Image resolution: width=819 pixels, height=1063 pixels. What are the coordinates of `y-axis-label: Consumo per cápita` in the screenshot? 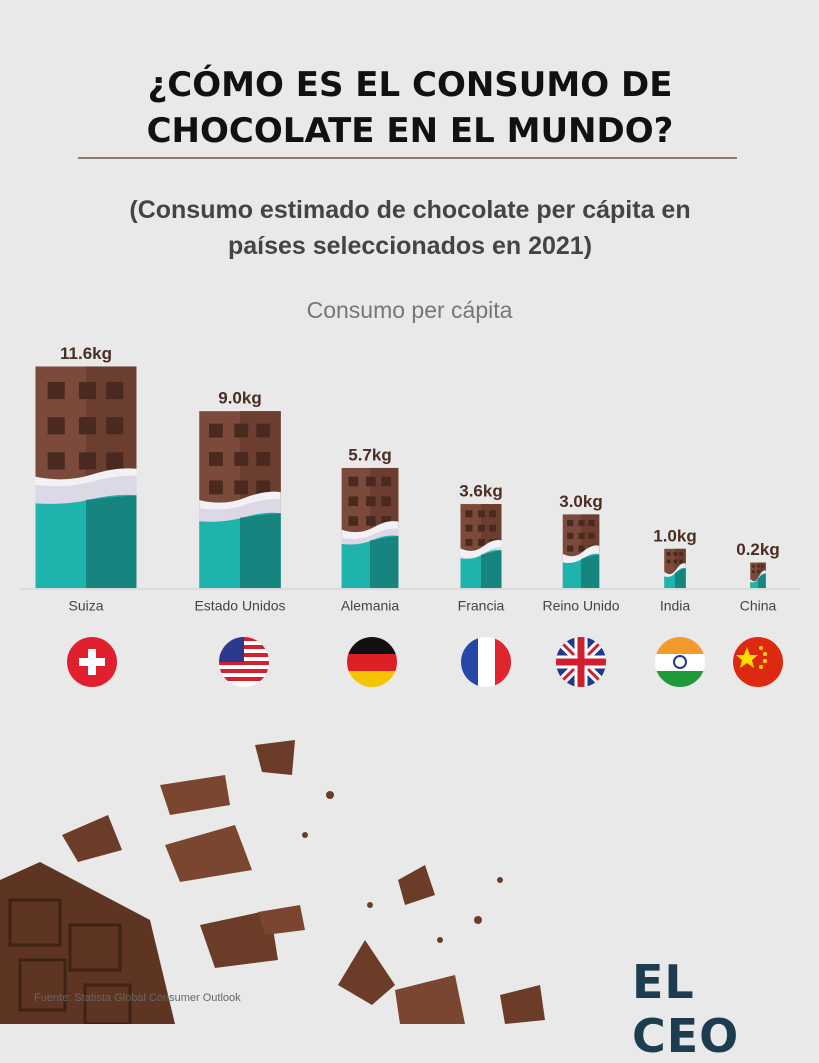 It's located at (409, 310).